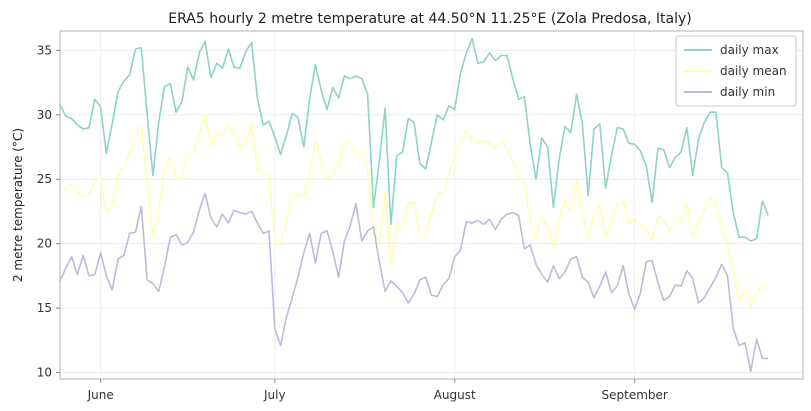 The image size is (811, 411). Describe the element at coordinates (44, 115) in the screenshot. I see `y-tick-label: 30` at that location.